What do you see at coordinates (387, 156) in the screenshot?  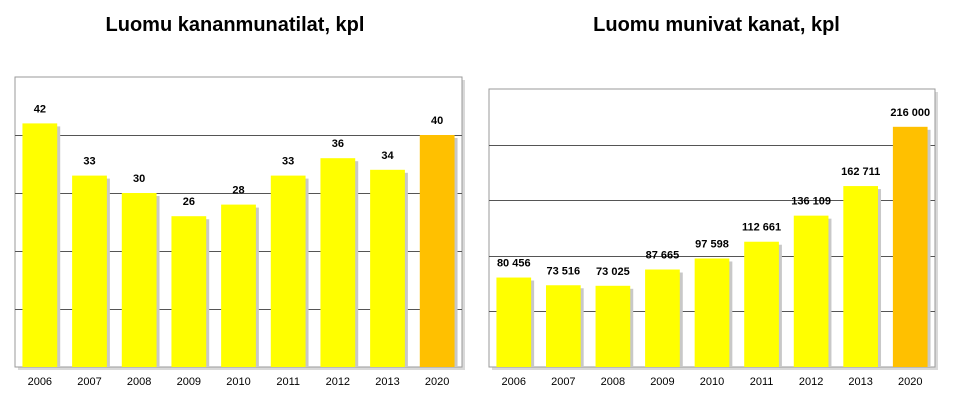 I see `data-label-2013: 34` at bounding box center [387, 156].